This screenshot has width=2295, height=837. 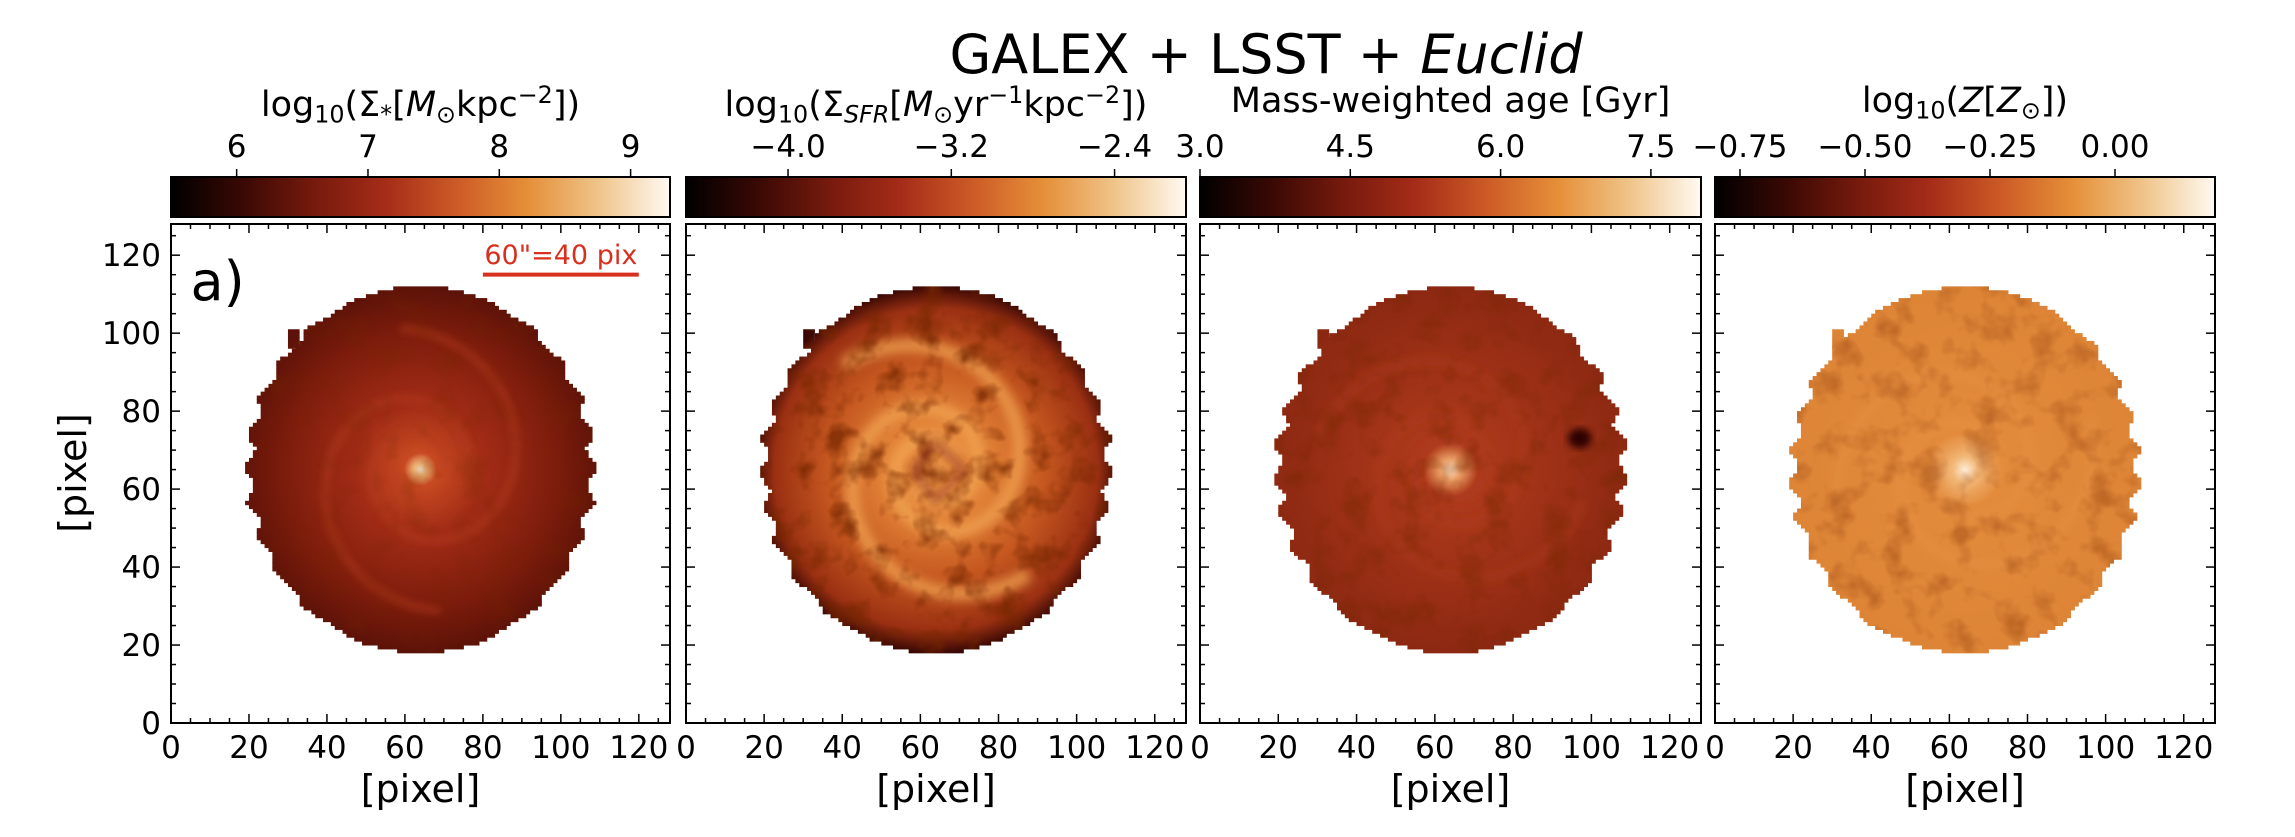 I want to click on y-tick-label: 60, so click(x=141, y=490).